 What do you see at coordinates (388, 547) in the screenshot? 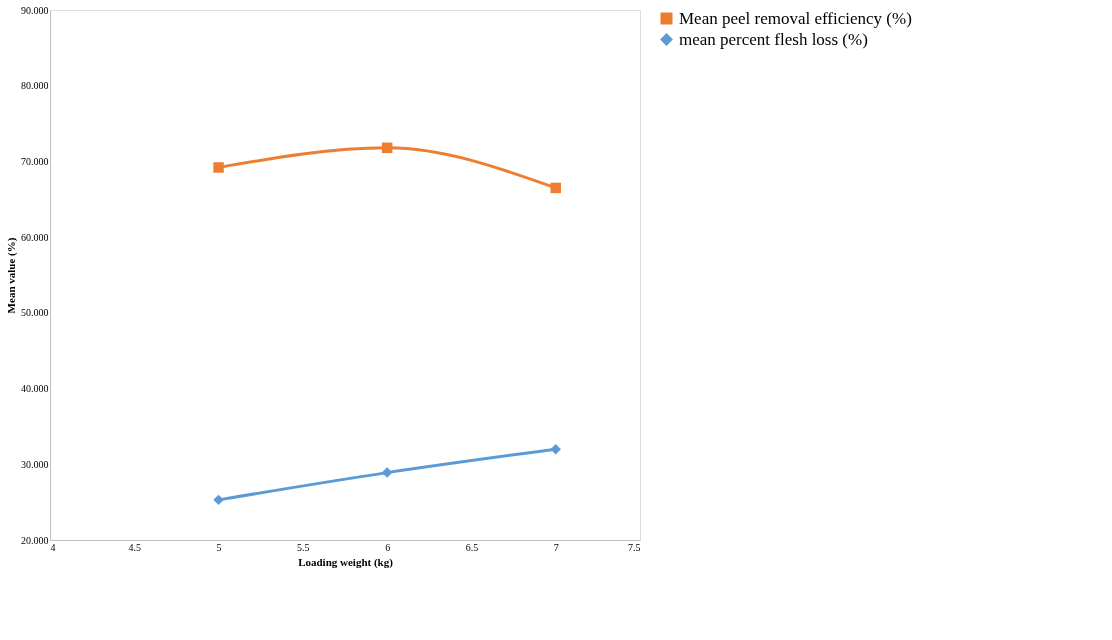
I see `x-tick-label: 6` at bounding box center [388, 547].